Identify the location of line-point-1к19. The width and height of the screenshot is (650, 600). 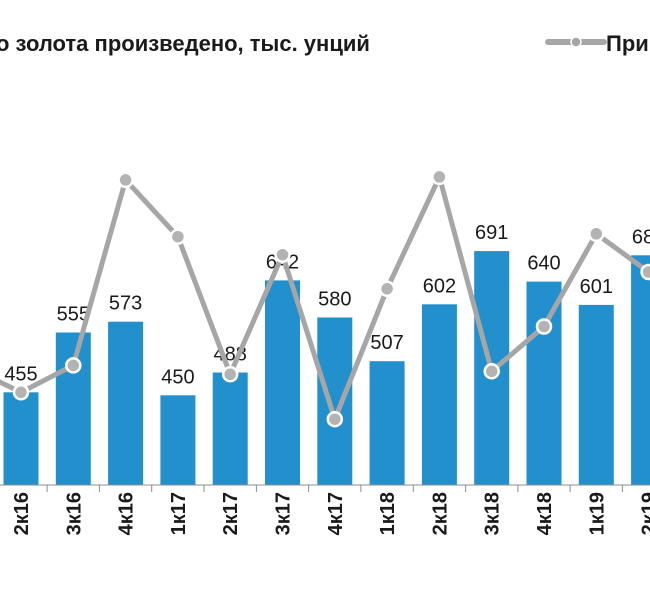
(596, 234).